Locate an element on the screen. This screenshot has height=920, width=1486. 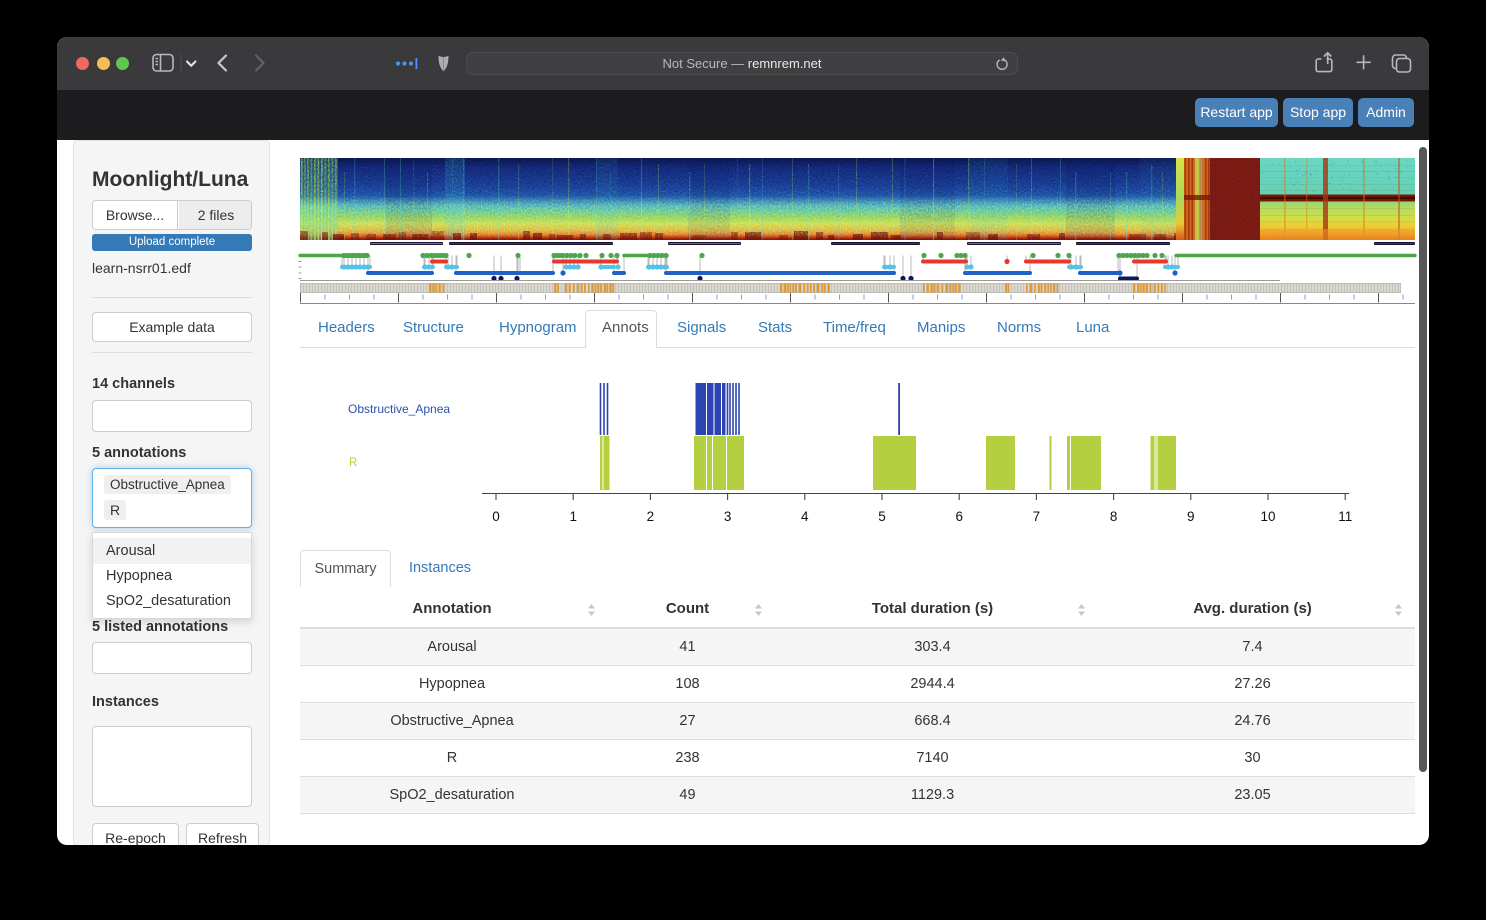
svg-text: Obstructive_Apnea is located at coordinates (399, 409).